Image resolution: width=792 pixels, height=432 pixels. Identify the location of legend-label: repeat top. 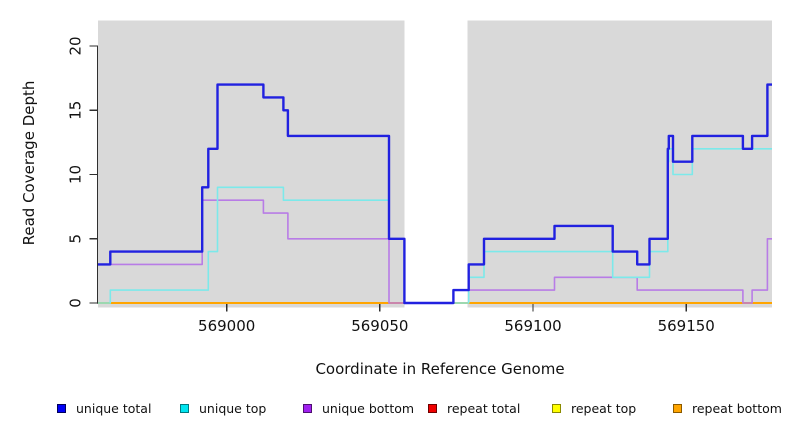
(604, 408).